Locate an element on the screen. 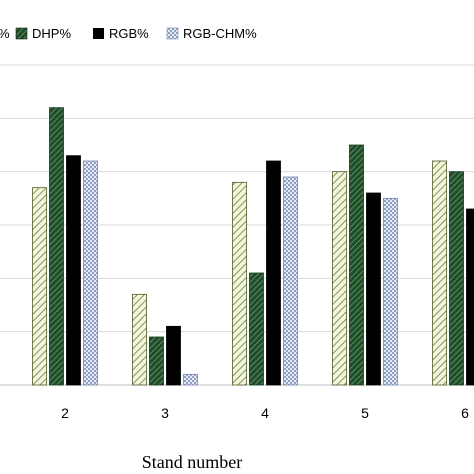 The image size is (474, 474). legend-swatch-rgb is located at coordinates (98, 33).